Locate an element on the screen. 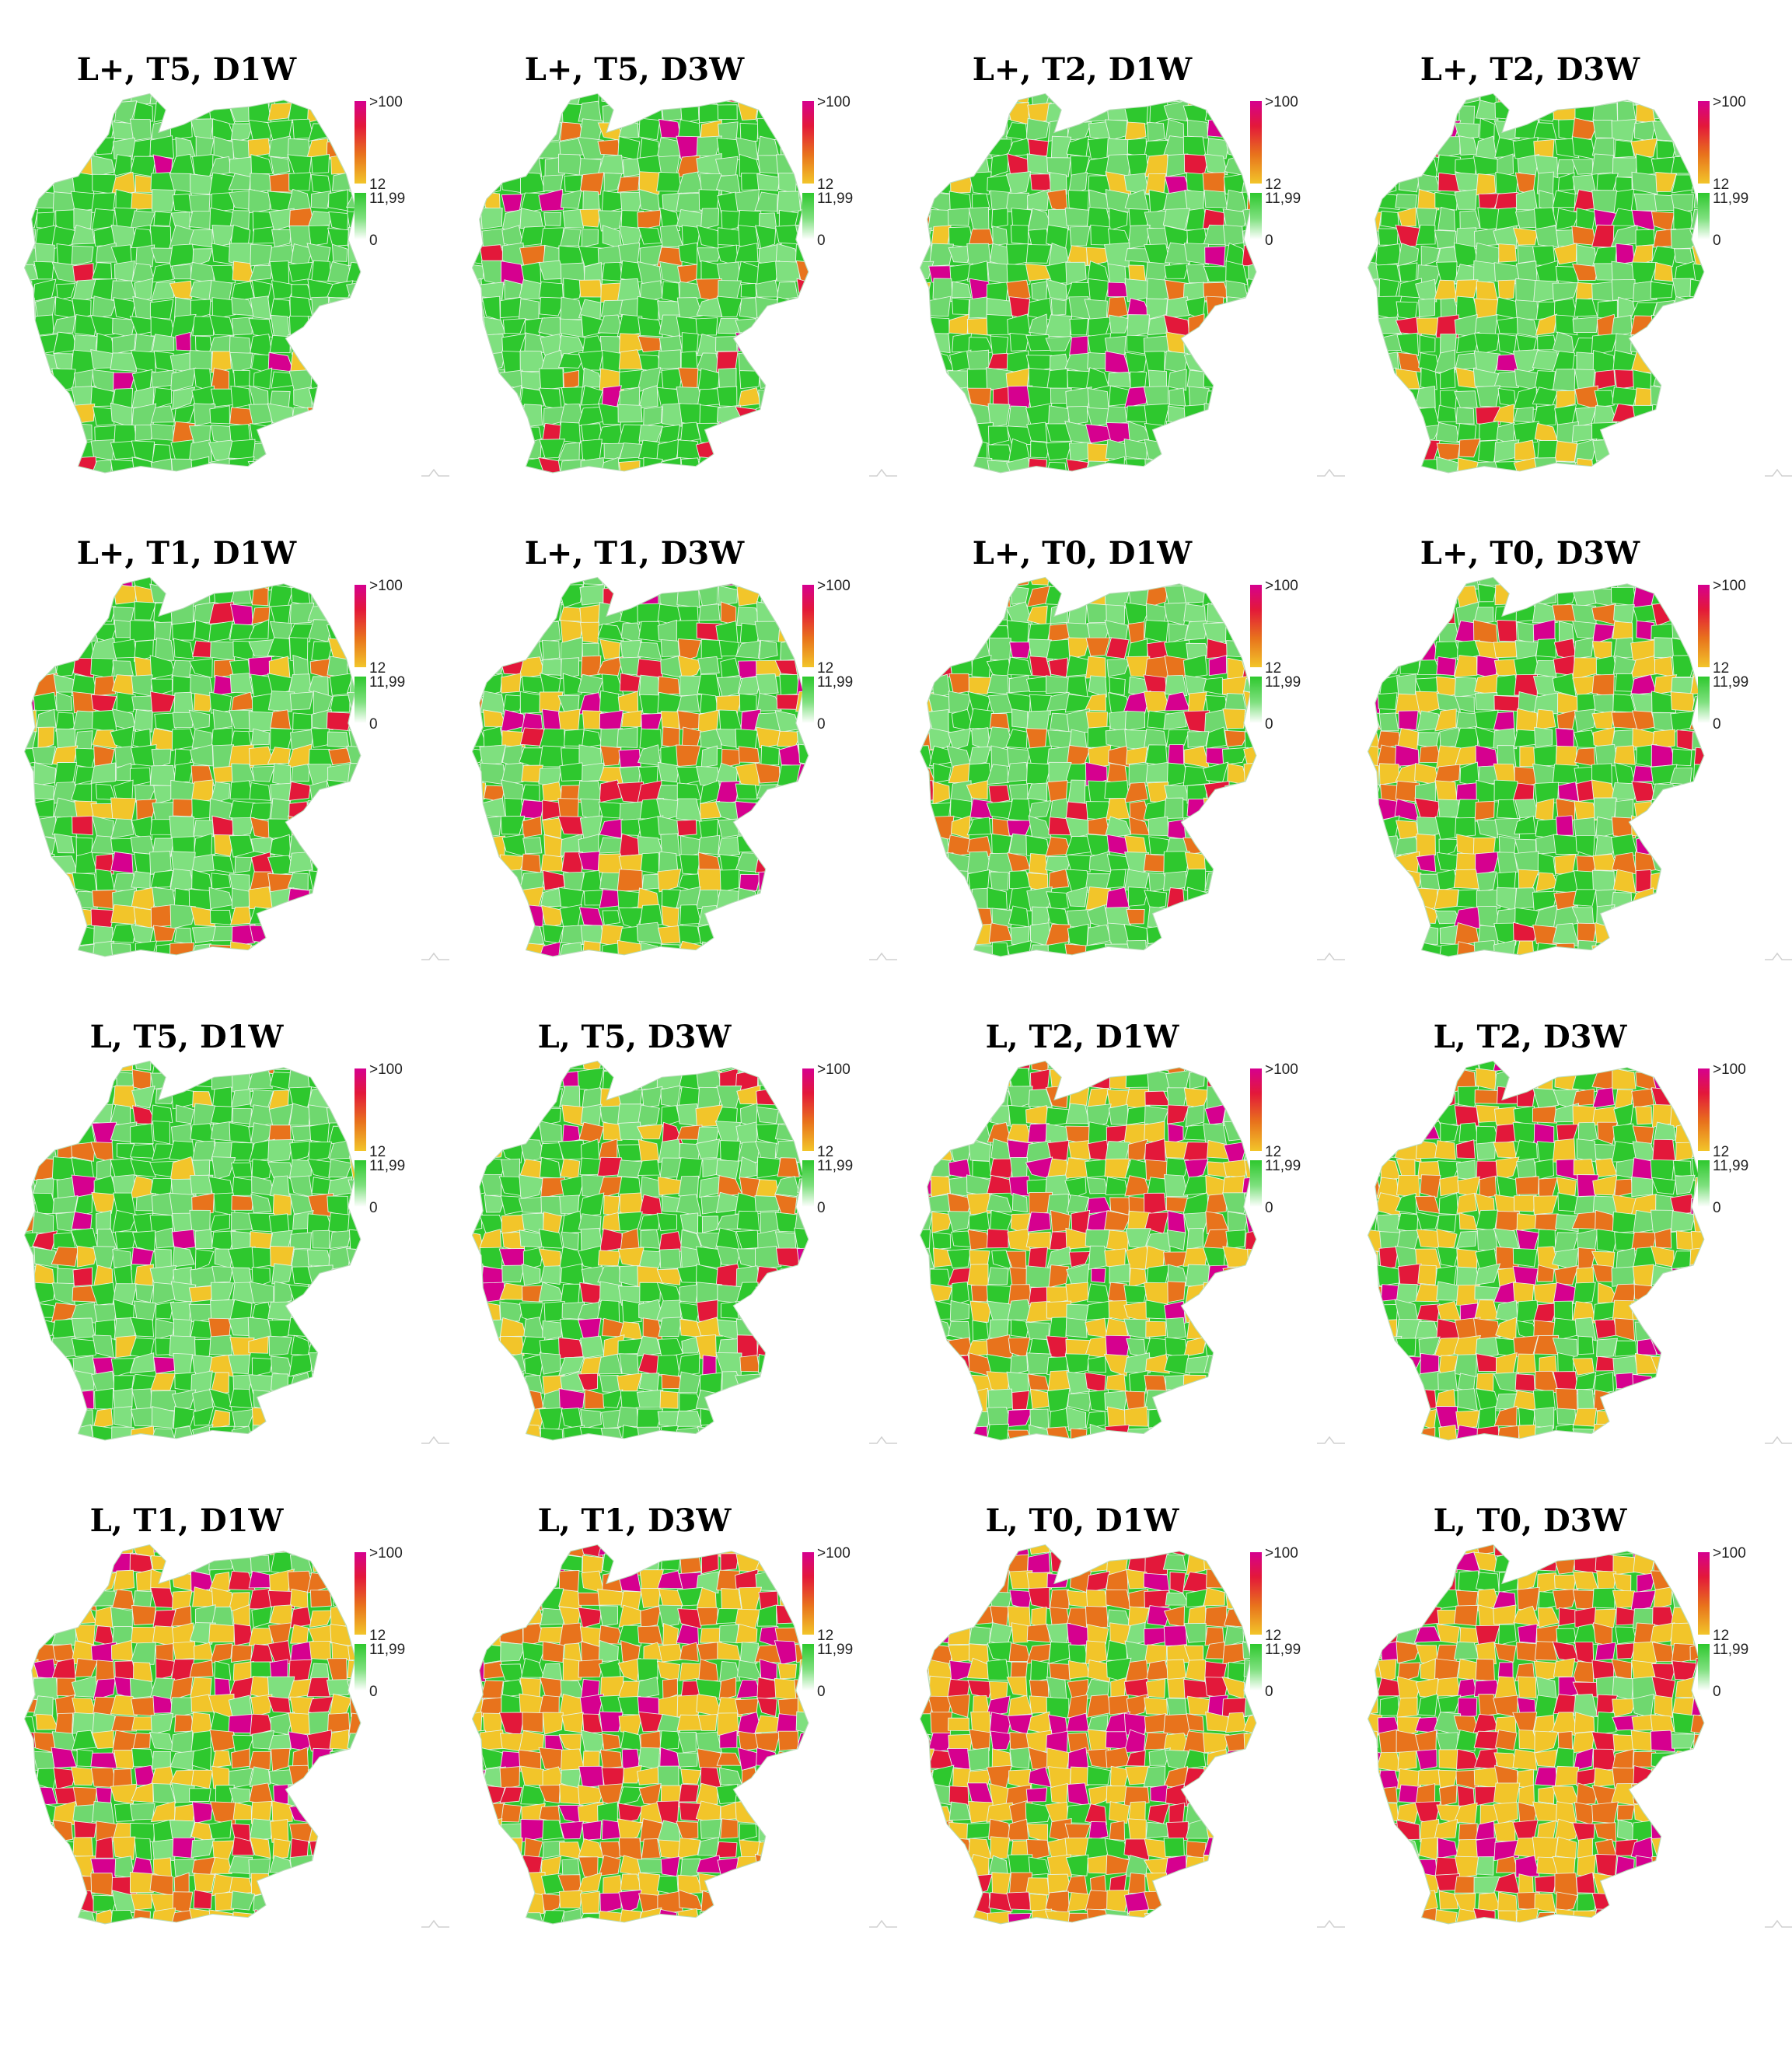 The height and width of the screenshot is (2053, 1792). germany-choropleth-map is located at coordinates (1094, 284).